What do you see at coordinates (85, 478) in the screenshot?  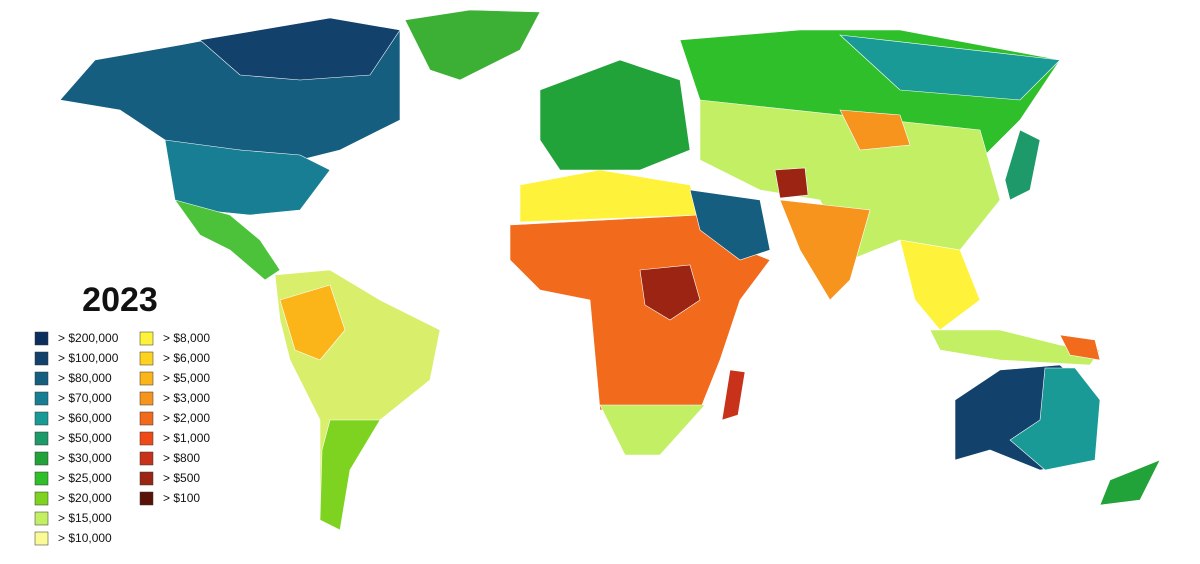 I see `legend-label: > $25,000` at bounding box center [85, 478].